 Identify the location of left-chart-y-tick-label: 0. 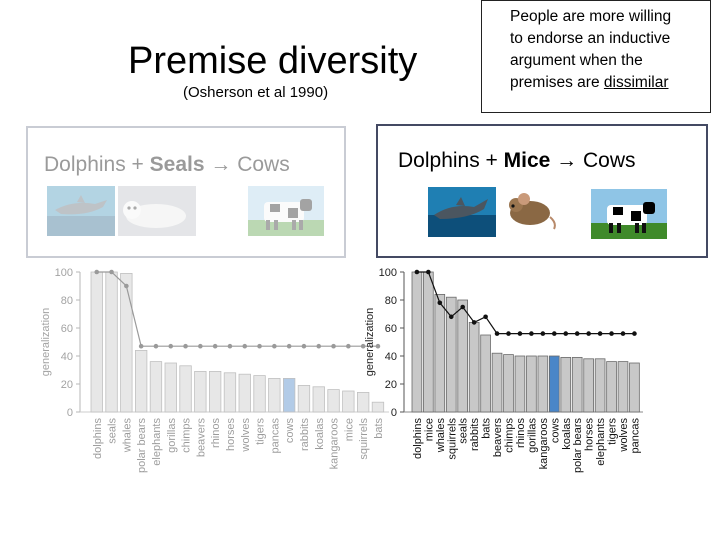
(70, 413).